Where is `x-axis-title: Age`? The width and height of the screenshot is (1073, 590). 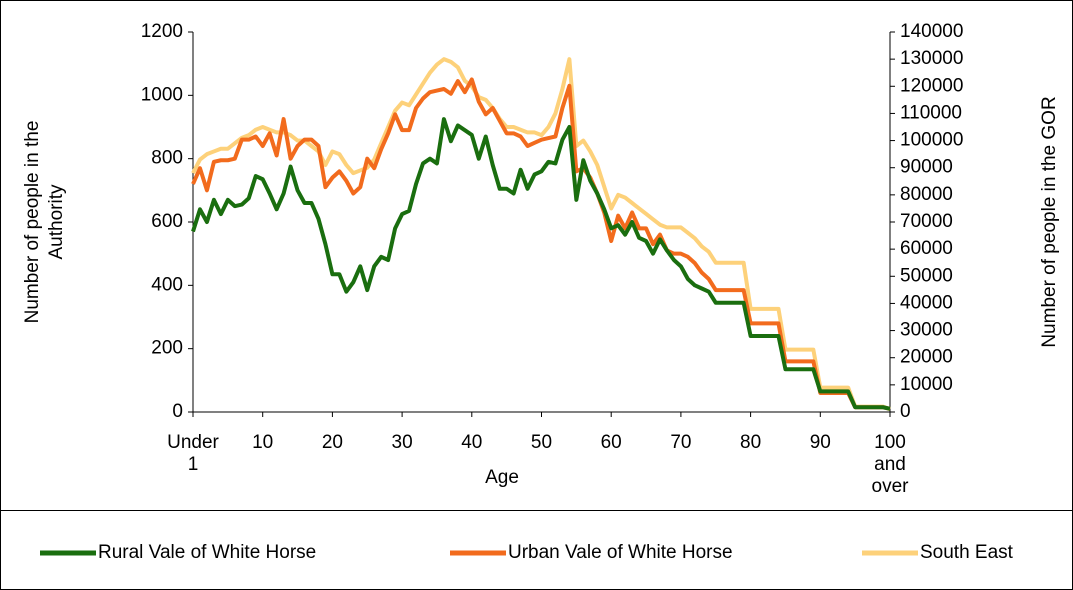 x-axis-title: Age is located at coordinates (502, 477).